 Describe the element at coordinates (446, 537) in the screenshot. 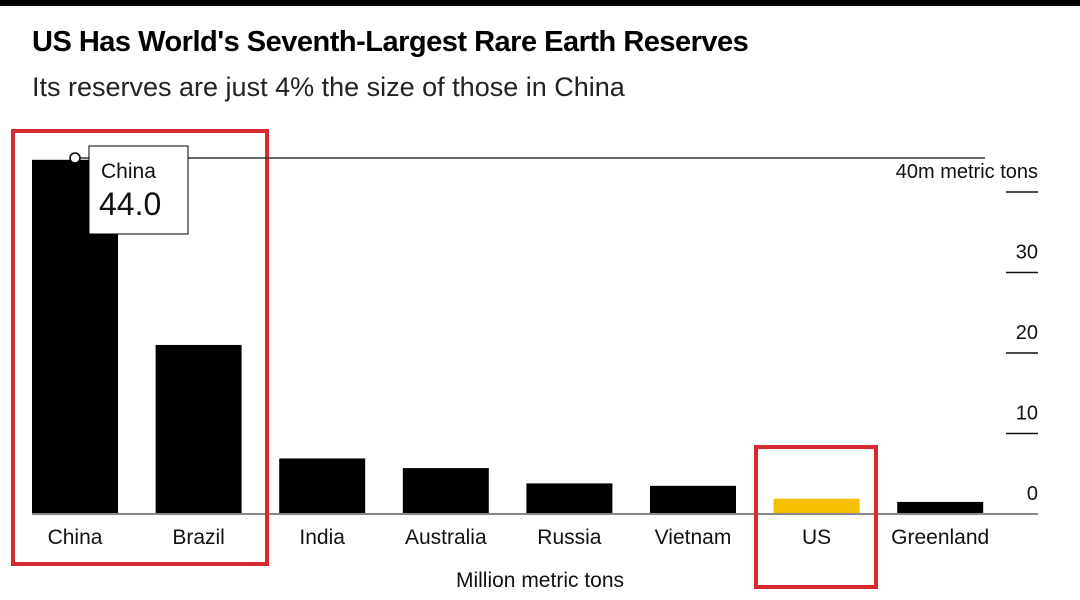

I see `x-tick-label: Australia` at that location.